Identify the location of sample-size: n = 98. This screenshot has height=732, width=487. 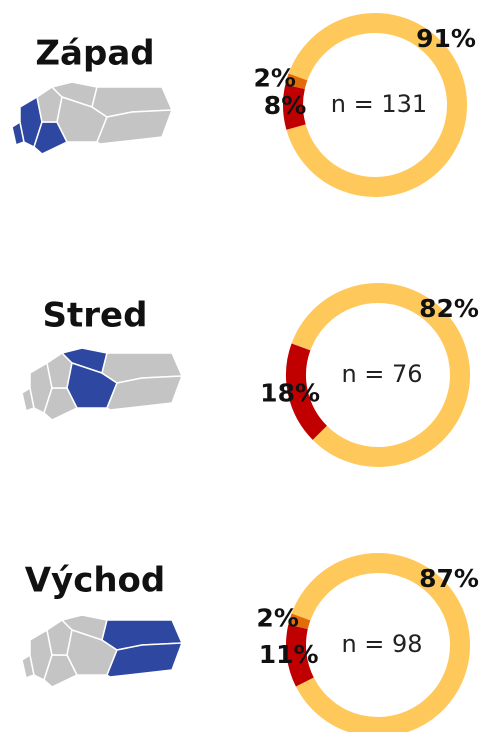
(381, 644).